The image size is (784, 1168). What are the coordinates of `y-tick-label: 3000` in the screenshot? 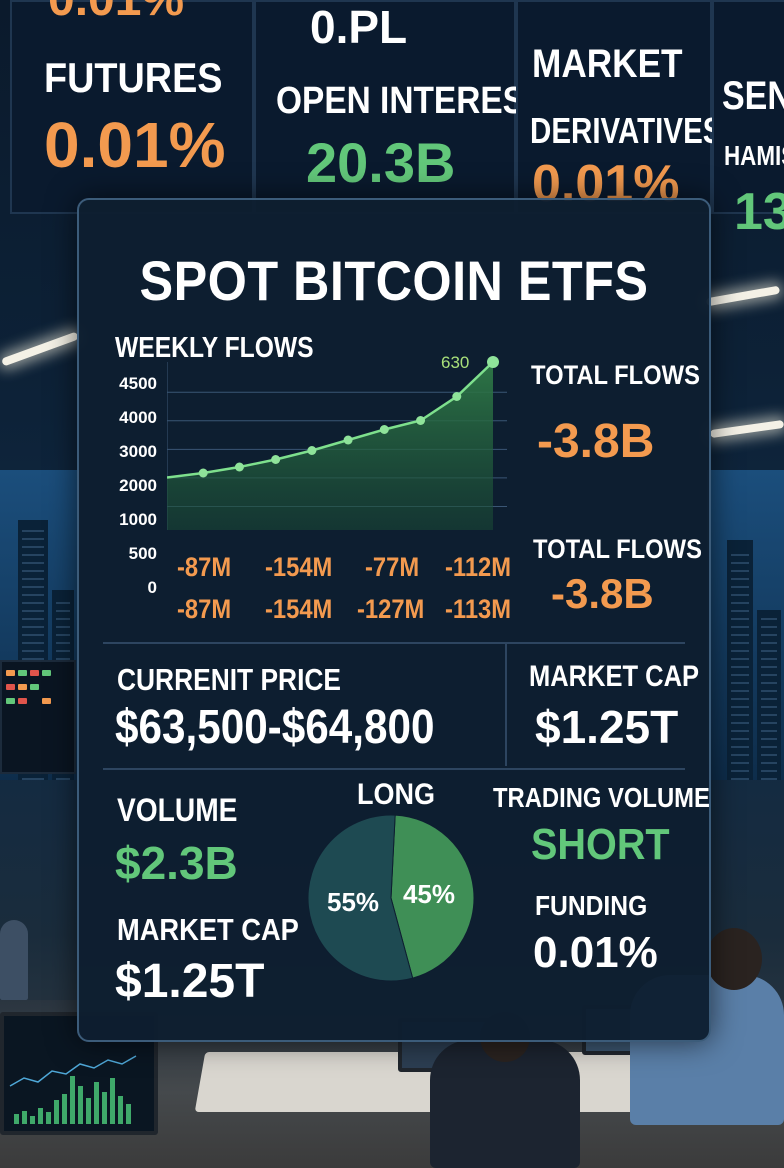 It's located at (138, 451).